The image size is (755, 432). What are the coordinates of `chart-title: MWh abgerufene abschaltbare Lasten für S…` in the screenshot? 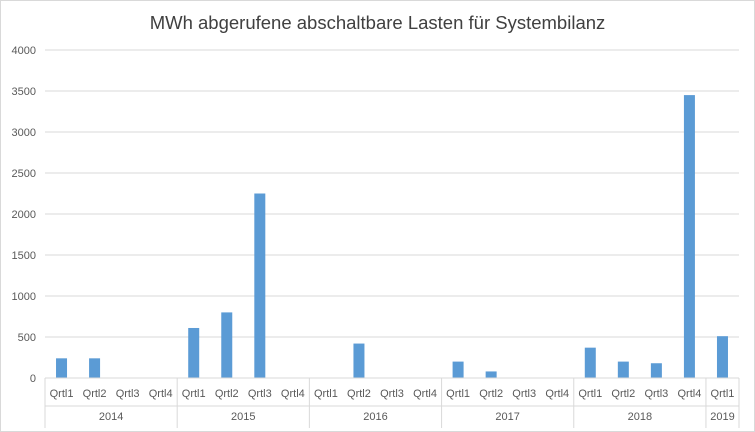 It's located at (377, 22).